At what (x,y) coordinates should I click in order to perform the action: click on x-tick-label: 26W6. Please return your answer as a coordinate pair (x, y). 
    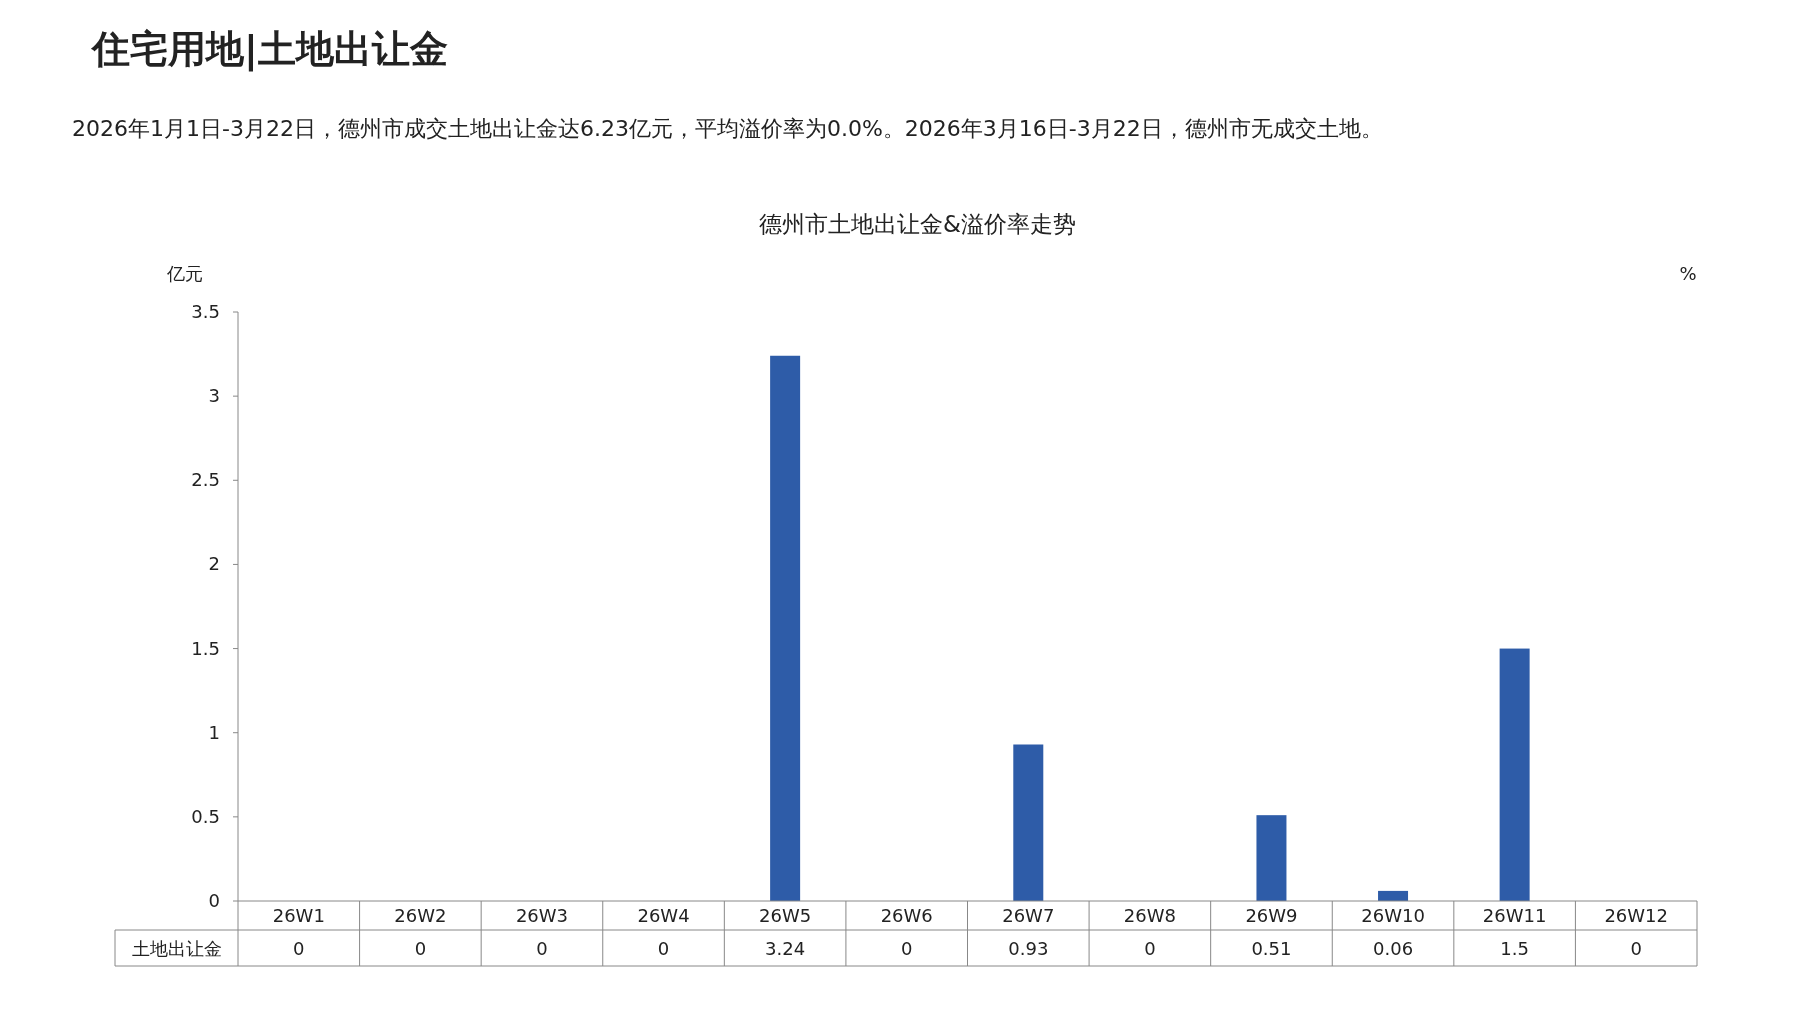
    Looking at the image, I should click on (906, 915).